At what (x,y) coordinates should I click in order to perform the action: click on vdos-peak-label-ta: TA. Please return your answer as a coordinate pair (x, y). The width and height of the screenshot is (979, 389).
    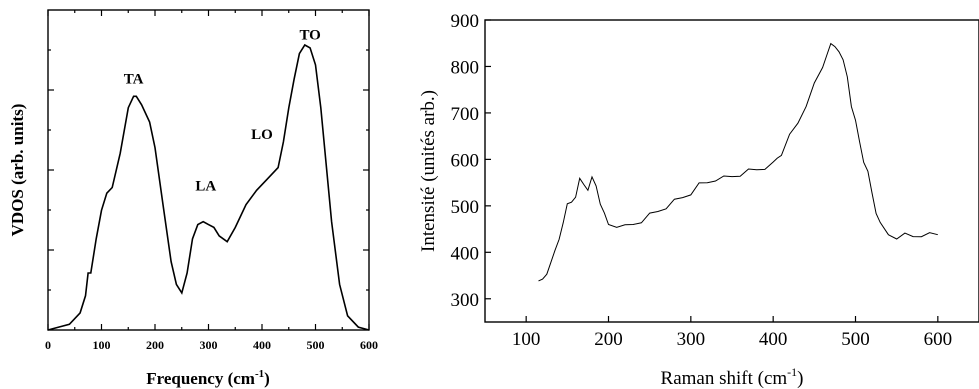
    Looking at the image, I should click on (134, 79).